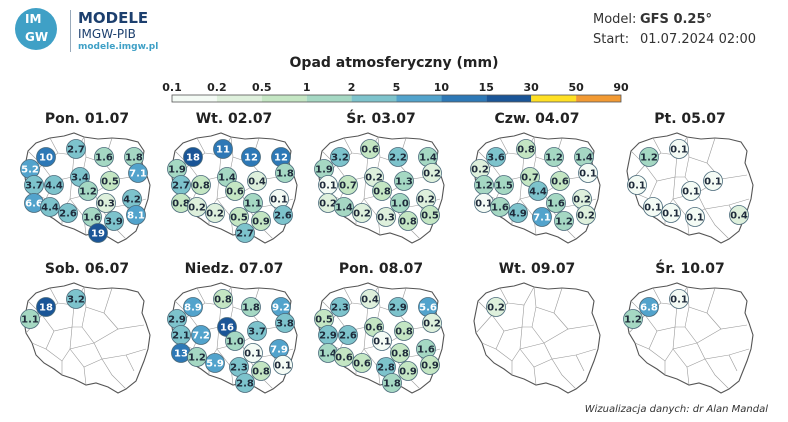  I want to click on station-value-marker: 1.2, so click(484, 185).